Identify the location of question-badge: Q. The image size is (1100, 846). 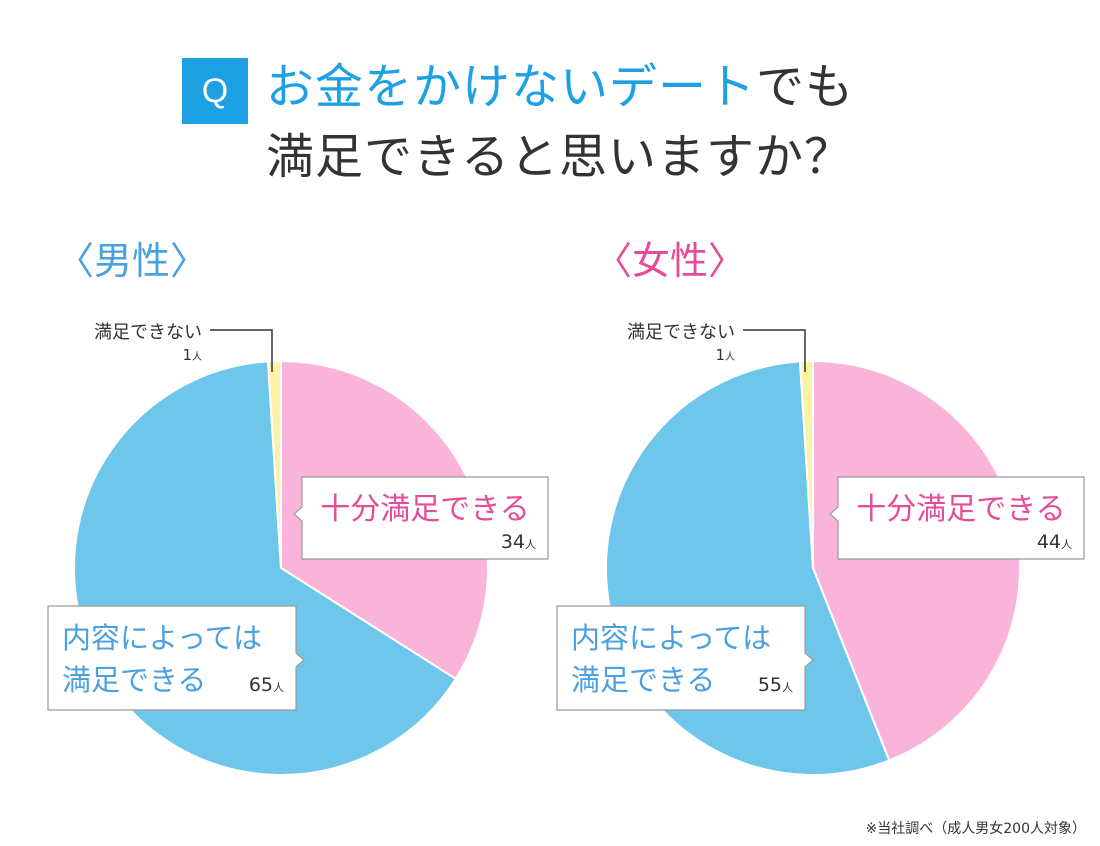
(215, 91).